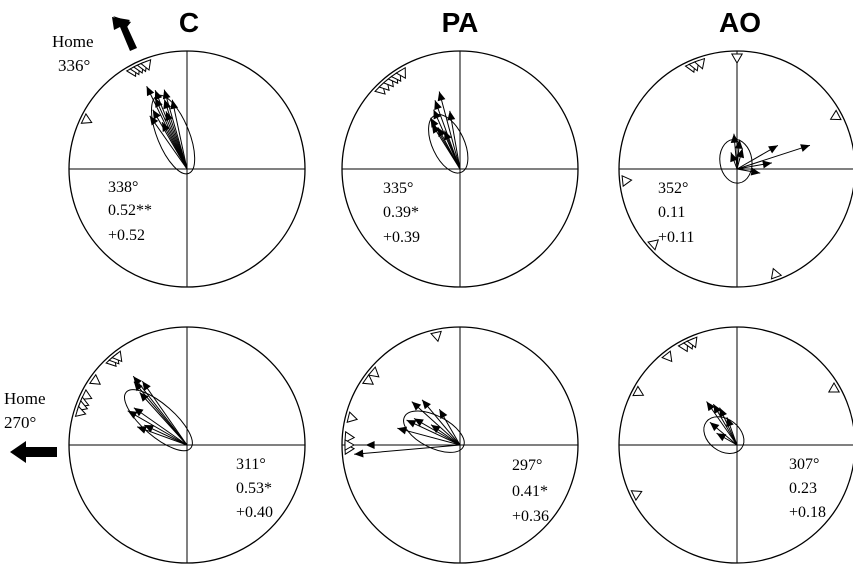 Image resolution: width=853 pixels, height=568 pixels. Describe the element at coordinates (401, 237) in the screenshot. I see `homeward-component: +0.39` at that location.